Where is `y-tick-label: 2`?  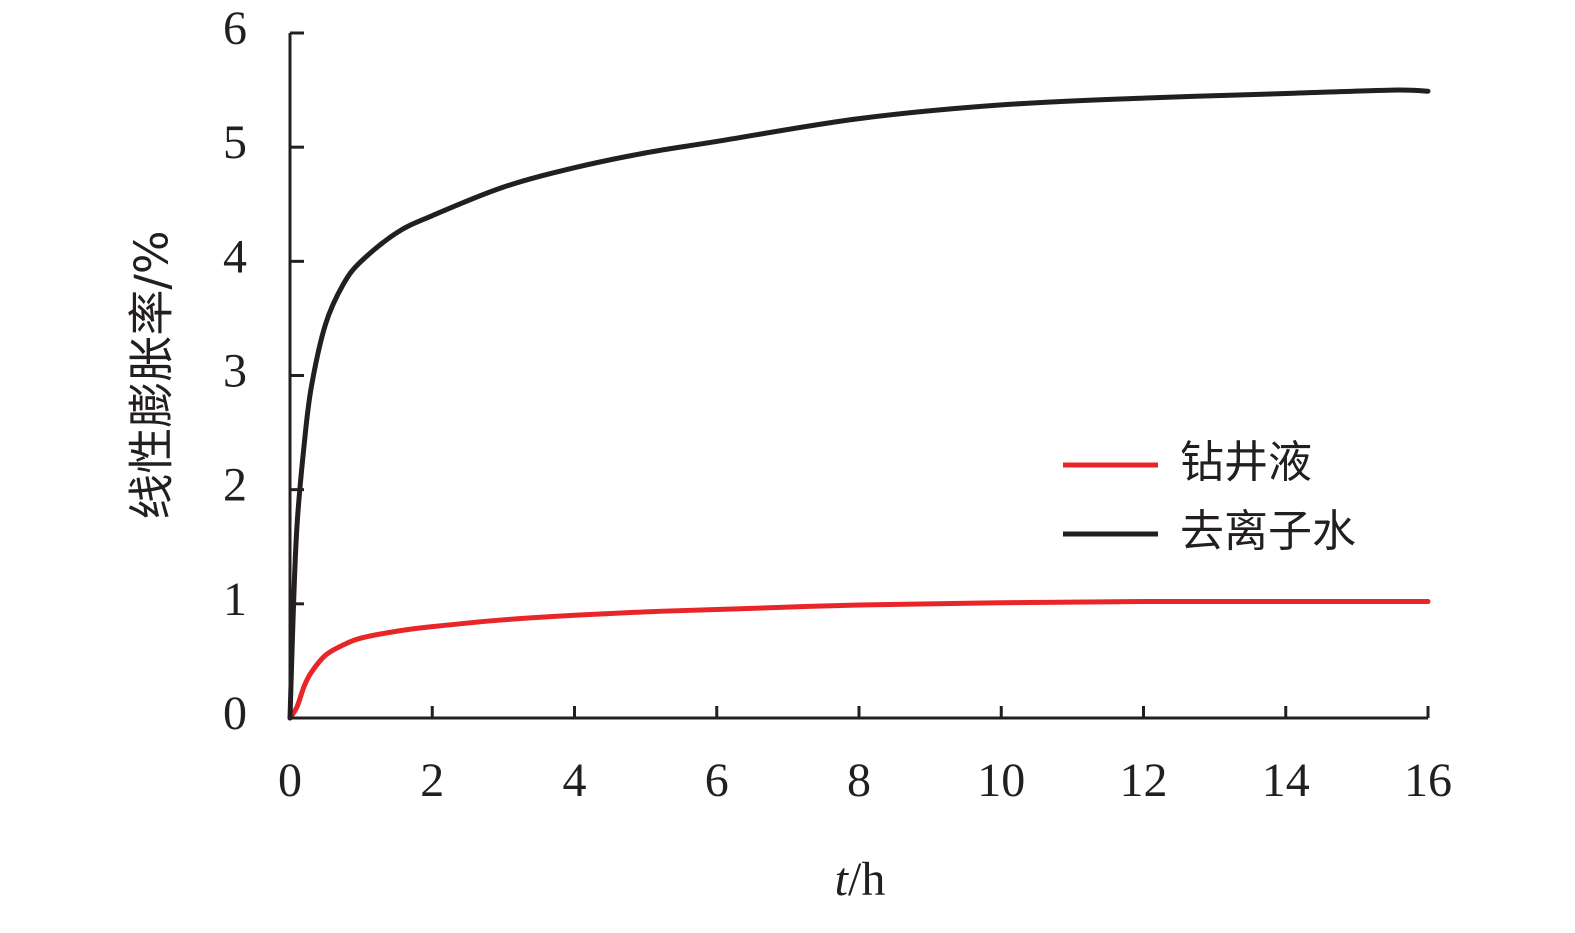 y-tick-label: 2 is located at coordinates (235, 485).